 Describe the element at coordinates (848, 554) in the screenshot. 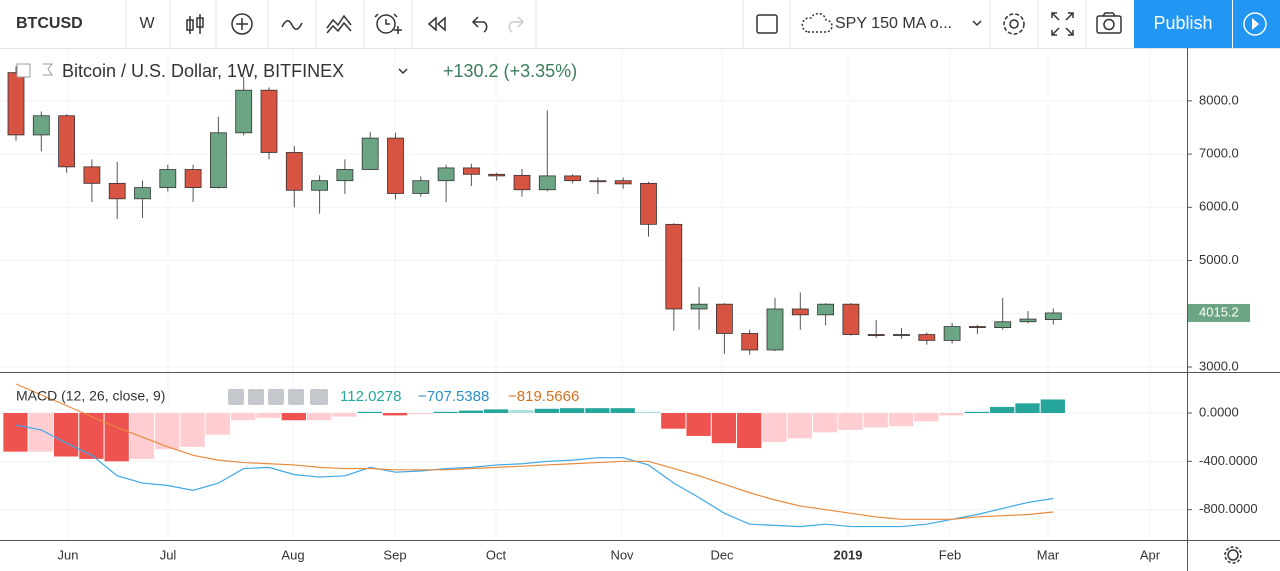

I see `x-tick-label: 2019` at that location.